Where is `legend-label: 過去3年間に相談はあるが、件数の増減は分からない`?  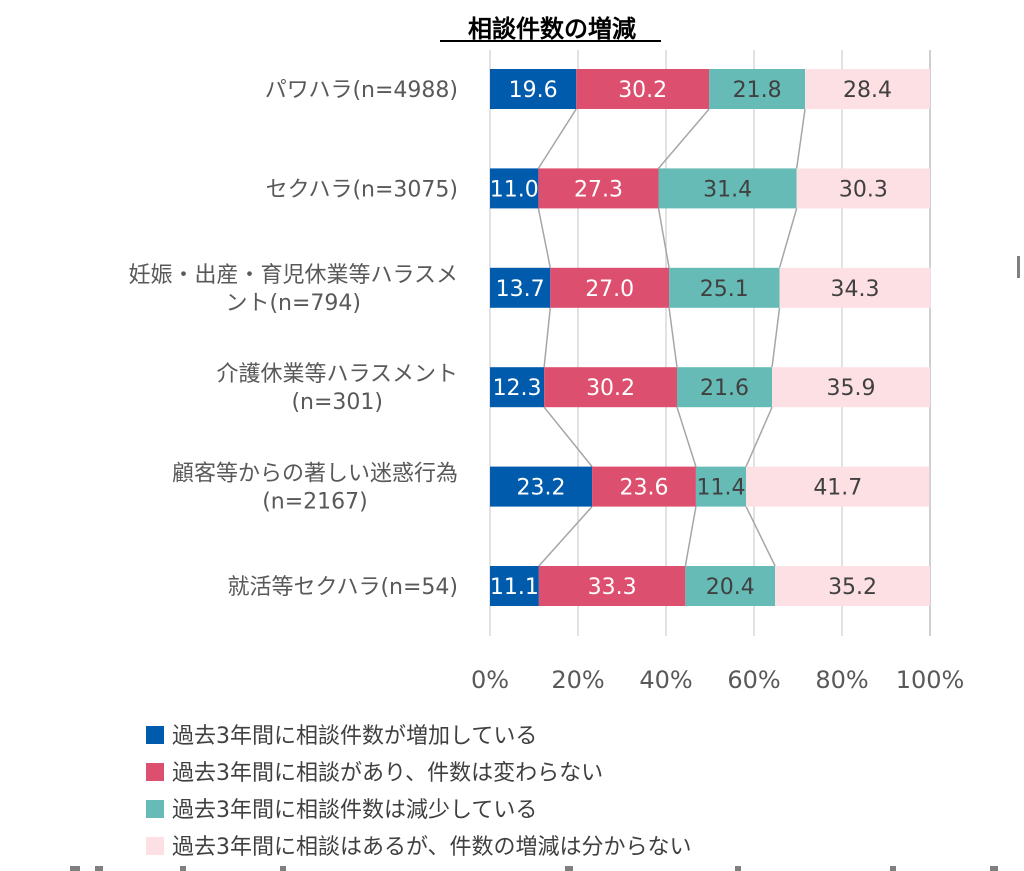
legend-label: 過去3年間に相談はあるが、件数の増減は分からない is located at coordinates (432, 847).